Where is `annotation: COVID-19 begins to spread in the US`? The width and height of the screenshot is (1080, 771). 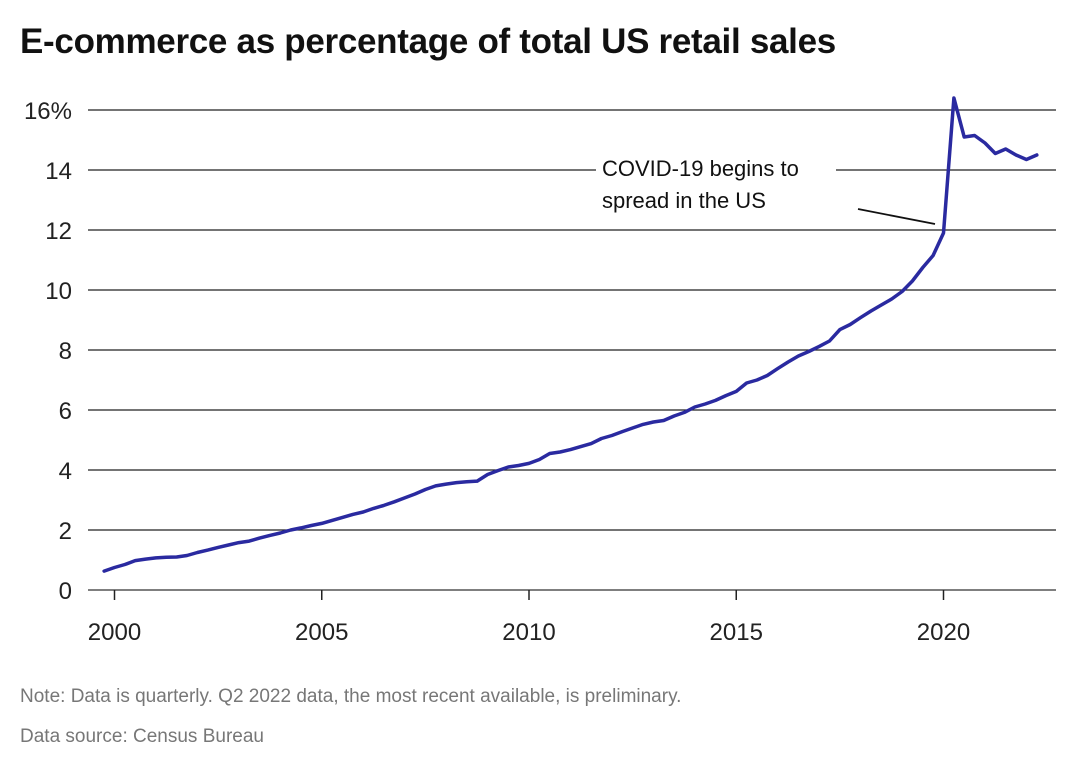 annotation: COVID-19 begins to spread in the US is located at coordinates (766, 187).